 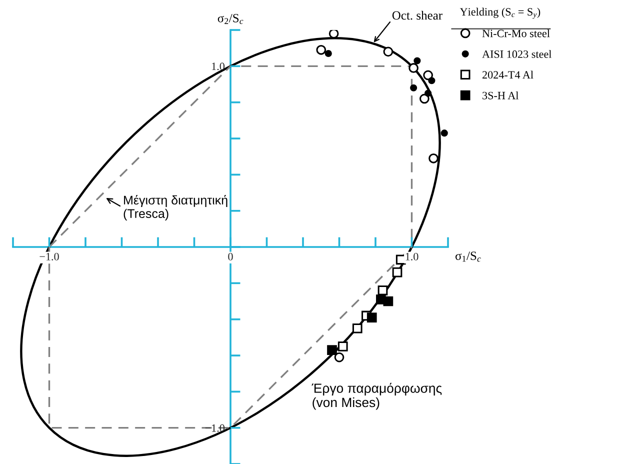 What do you see at coordinates (517, 54) in the screenshot?
I see `legend-label: AISI 1023 steel` at bounding box center [517, 54].